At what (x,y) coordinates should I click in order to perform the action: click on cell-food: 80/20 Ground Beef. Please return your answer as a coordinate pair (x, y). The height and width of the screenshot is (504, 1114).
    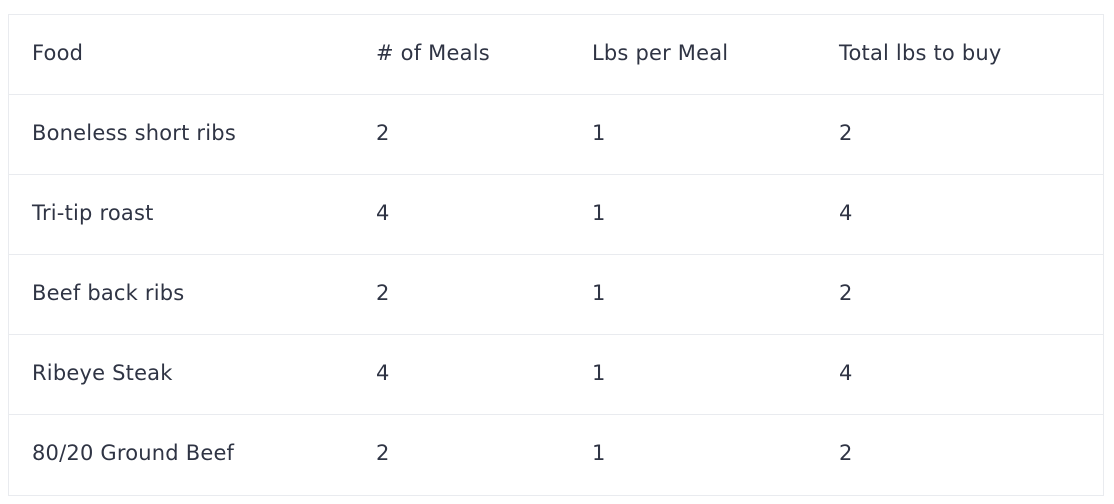
    Looking at the image, I should click on (133, 453).